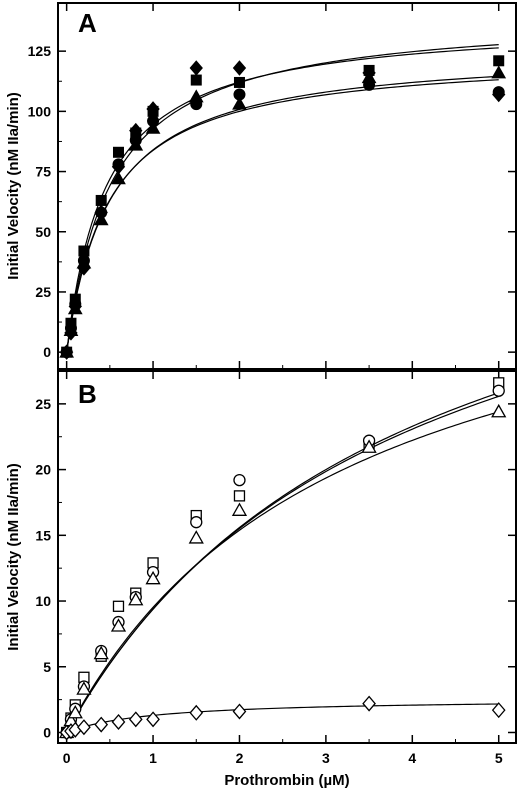  What do you see at coordinates (43, 470) in the screenshot?
I see `panel-b-y-tick-label: 20` at bounding box center [43, 470].